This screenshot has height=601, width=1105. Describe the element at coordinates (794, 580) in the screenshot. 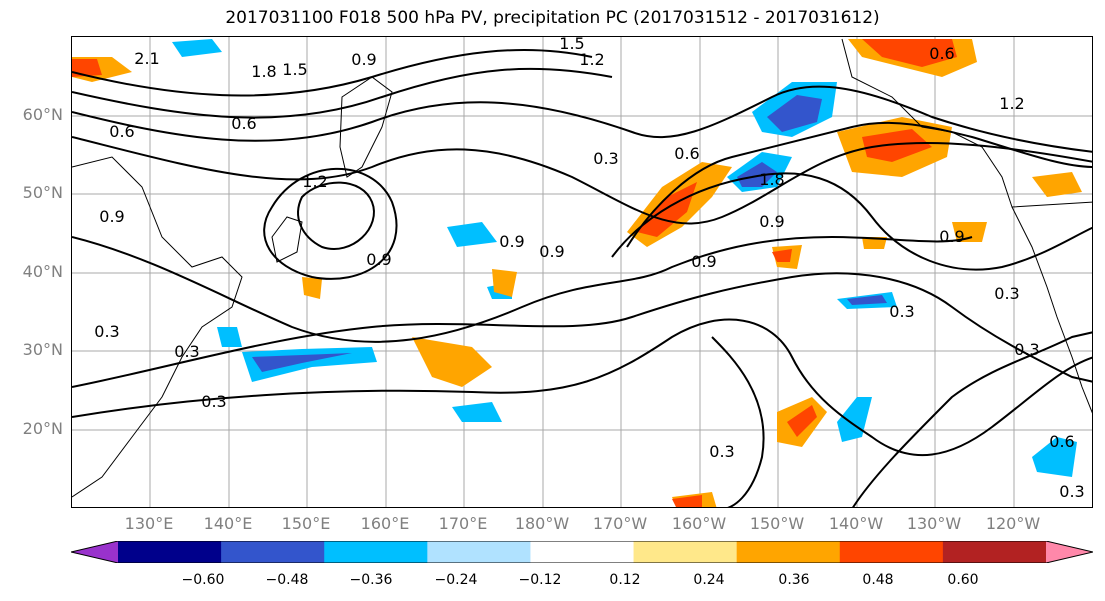

I see `colorbar-tick-label: 0.36` at that location.